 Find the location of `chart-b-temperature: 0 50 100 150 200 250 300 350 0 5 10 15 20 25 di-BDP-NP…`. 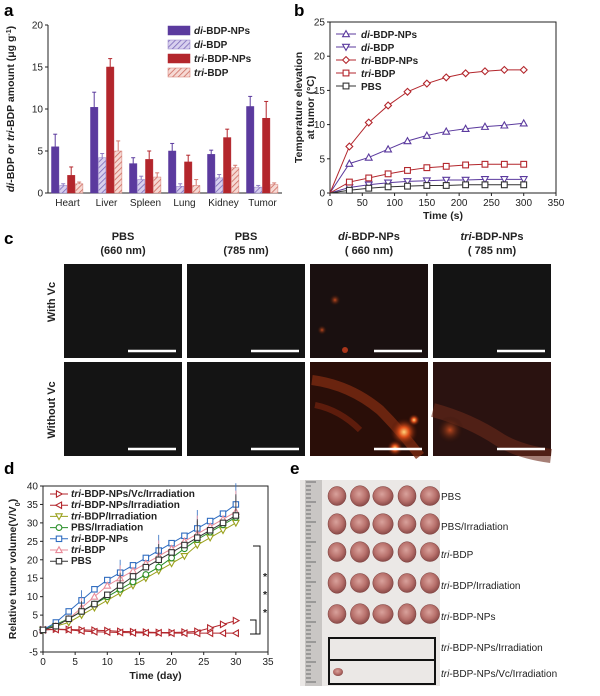

chart-b-temperature: 0 50 100 150 200 250 300 350 0 5 10 15 20 25 di-BDP-NP… is located at coordinates (429, 120).